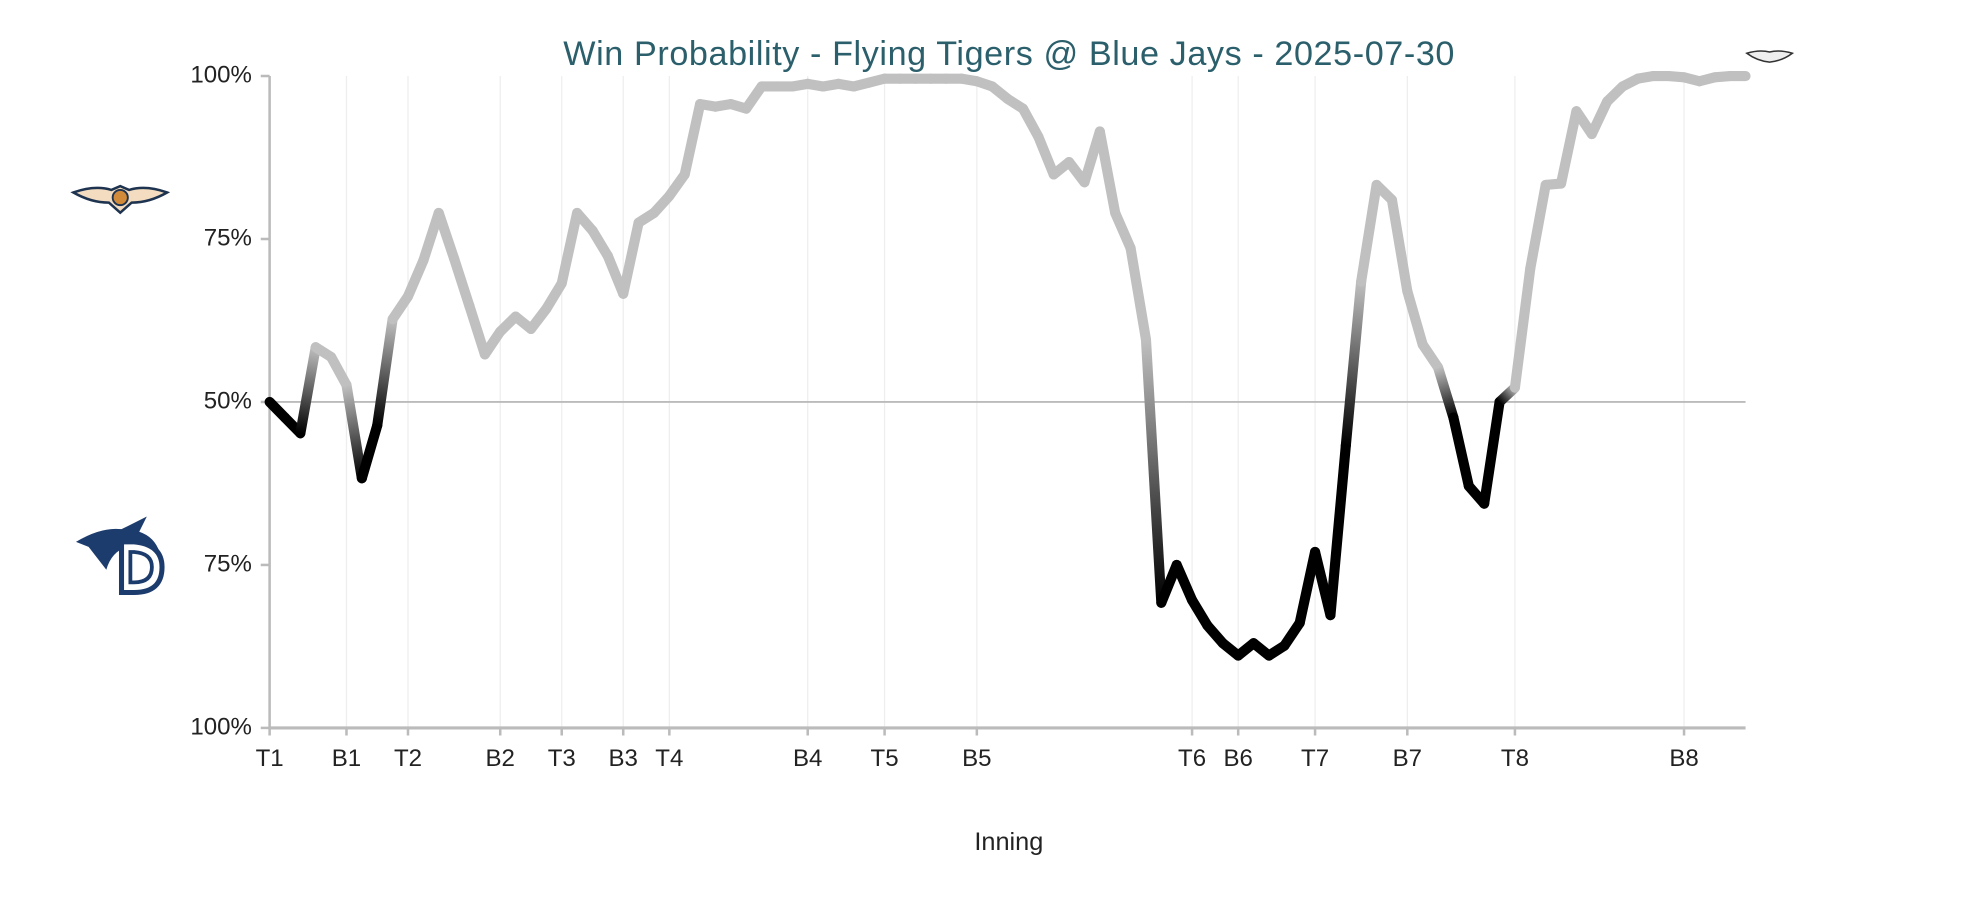 The image size is (1962, 909). I want to click on x-tick-label: B2, so click(500, 758).